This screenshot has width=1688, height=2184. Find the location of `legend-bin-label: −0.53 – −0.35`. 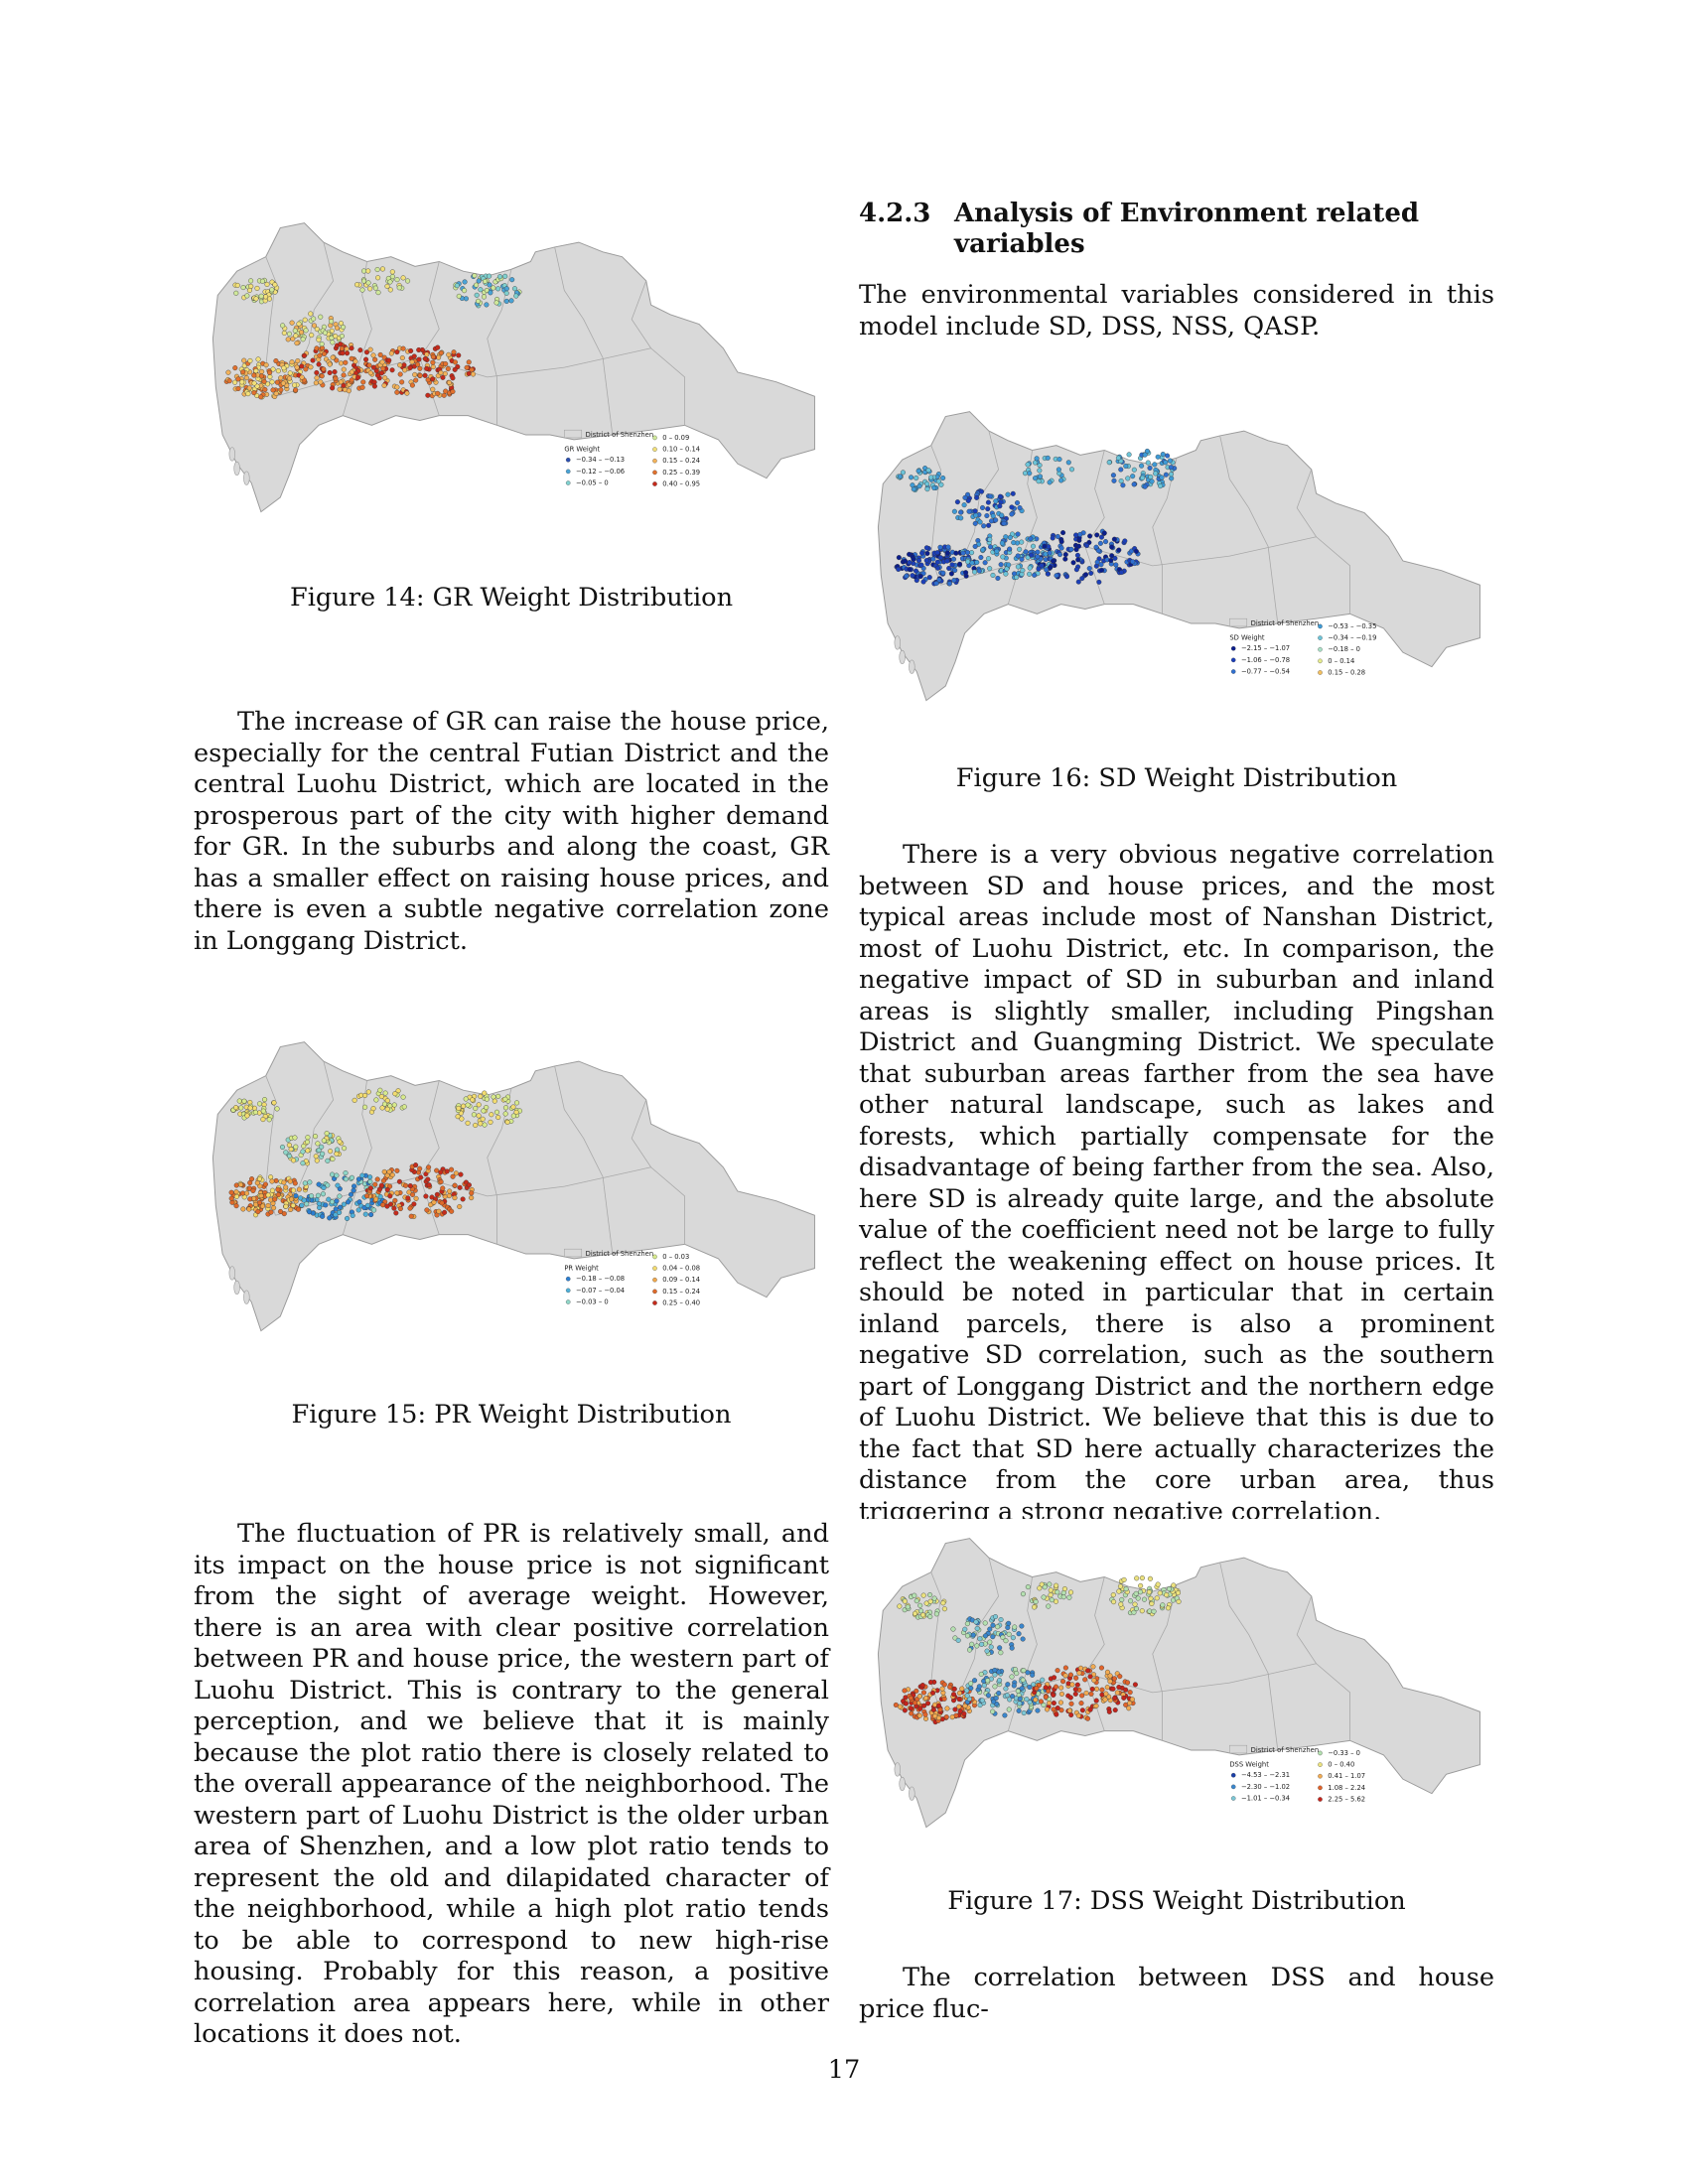

legend-bin-label: −0.53 – −0.35 is located at coordinates (1352, 626).